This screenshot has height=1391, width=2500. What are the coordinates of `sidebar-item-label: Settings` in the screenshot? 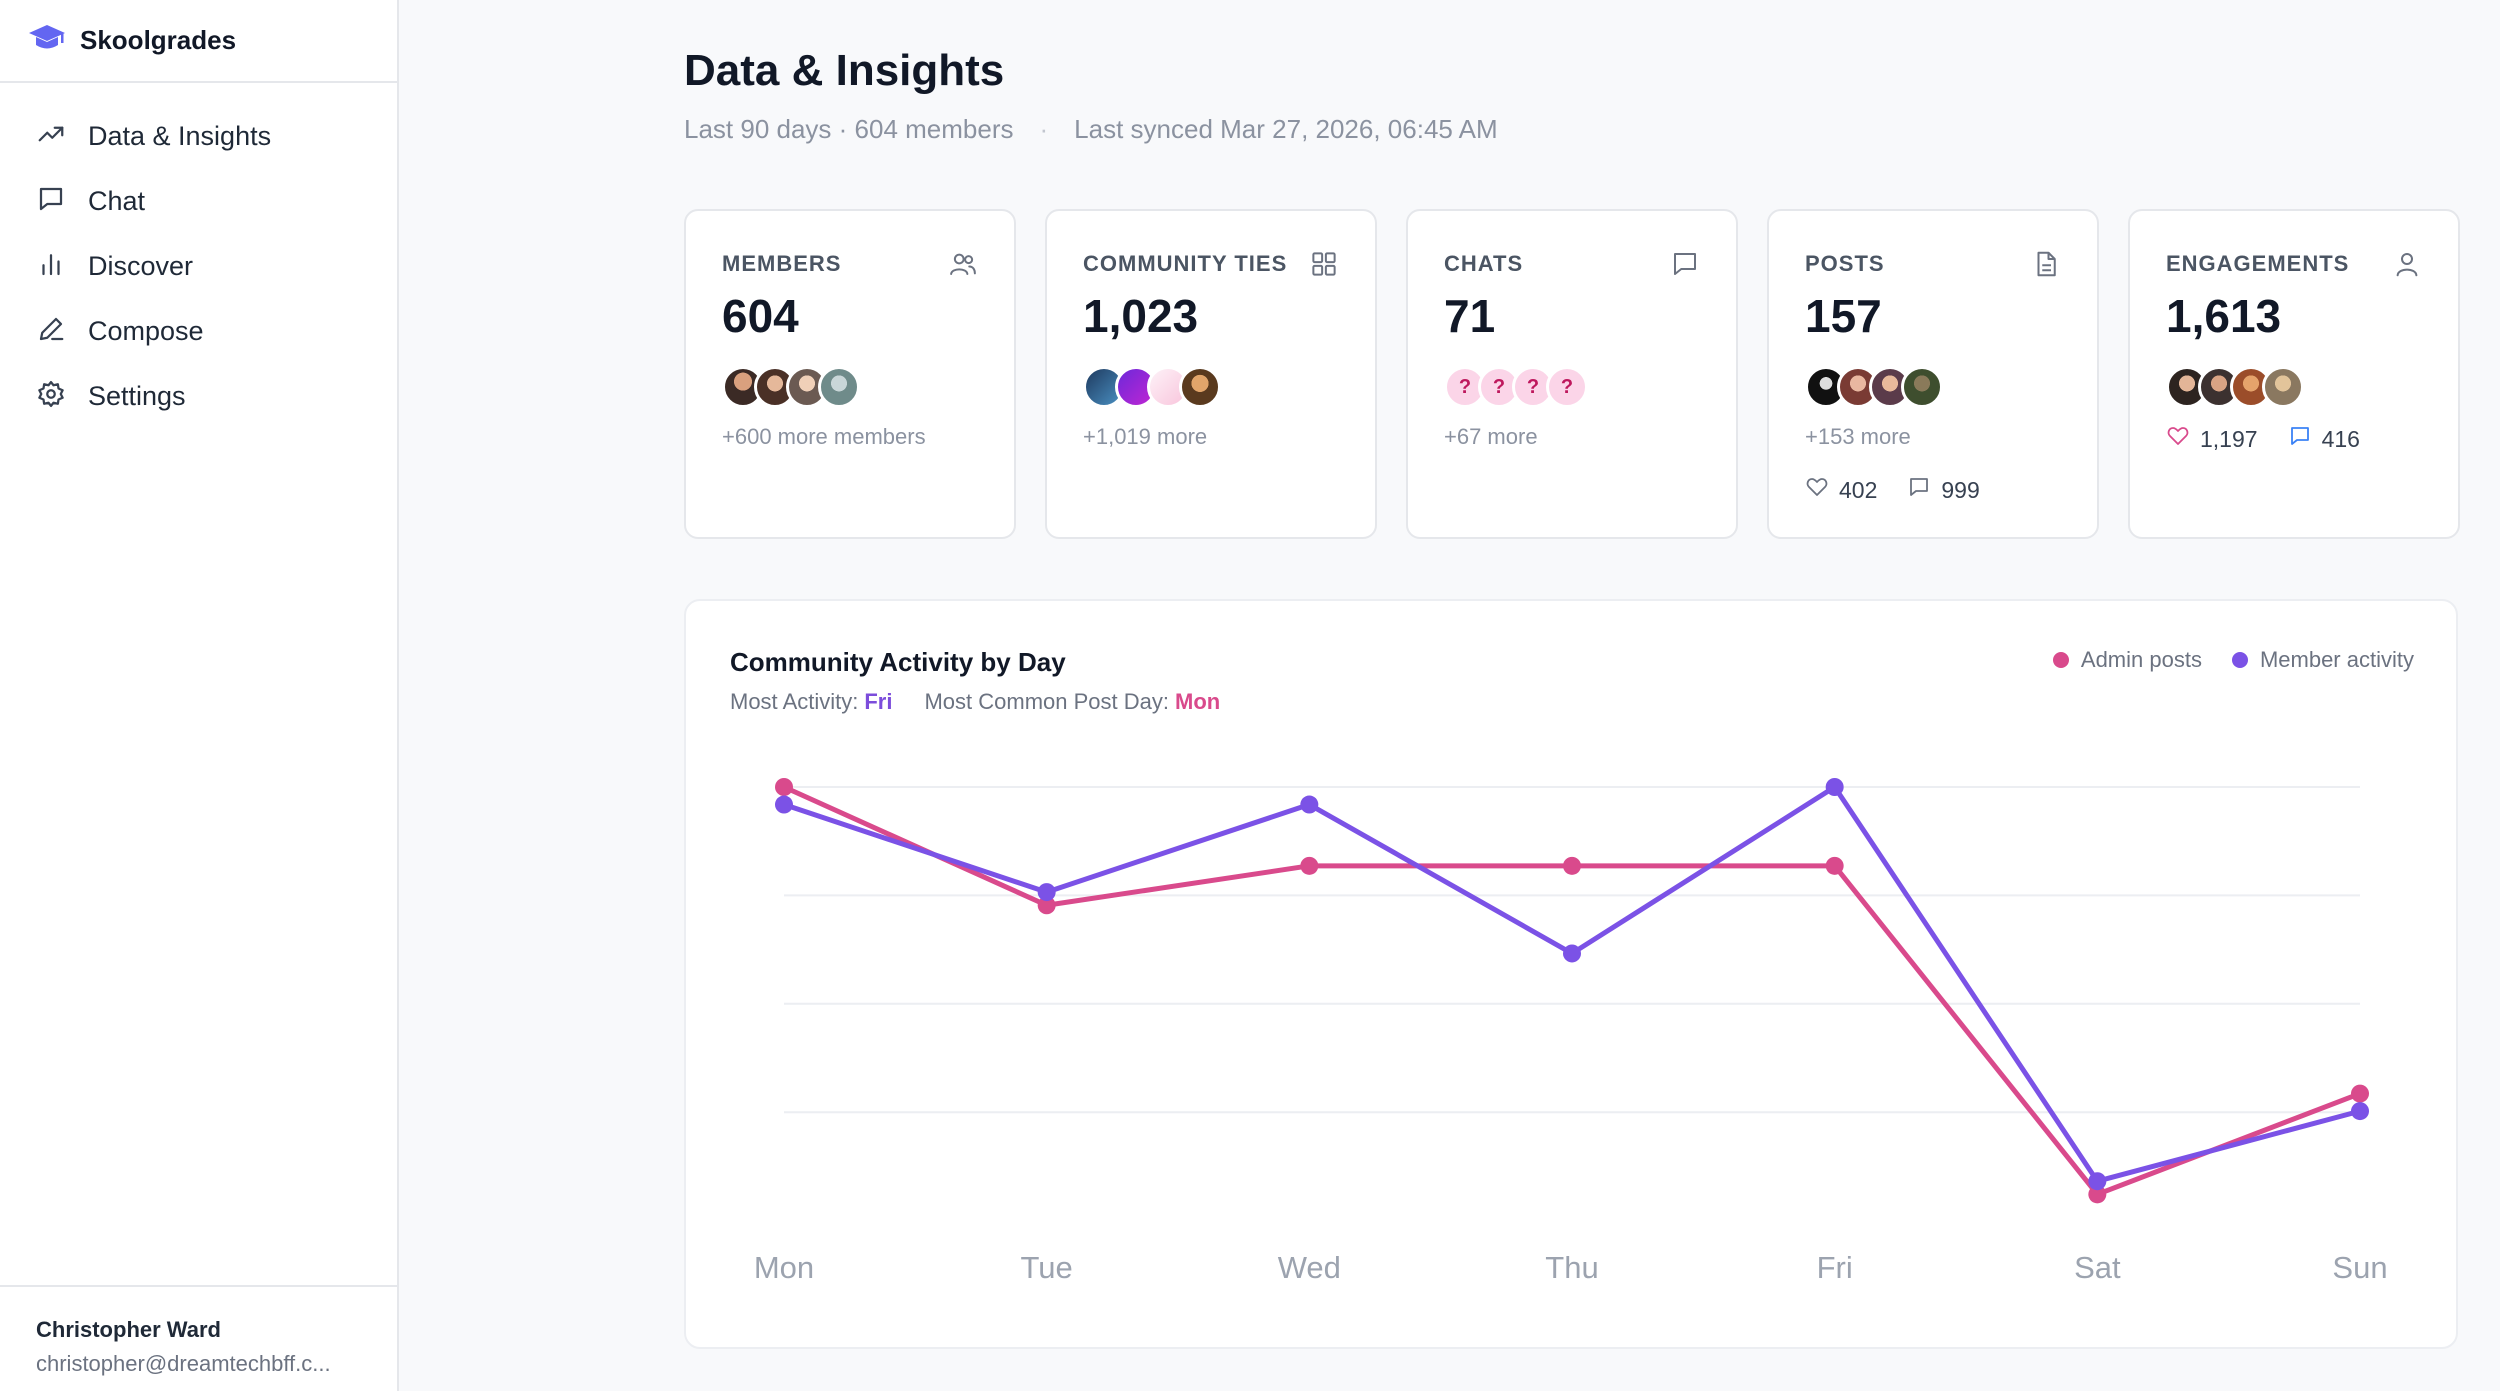 It's located at (137, 395).